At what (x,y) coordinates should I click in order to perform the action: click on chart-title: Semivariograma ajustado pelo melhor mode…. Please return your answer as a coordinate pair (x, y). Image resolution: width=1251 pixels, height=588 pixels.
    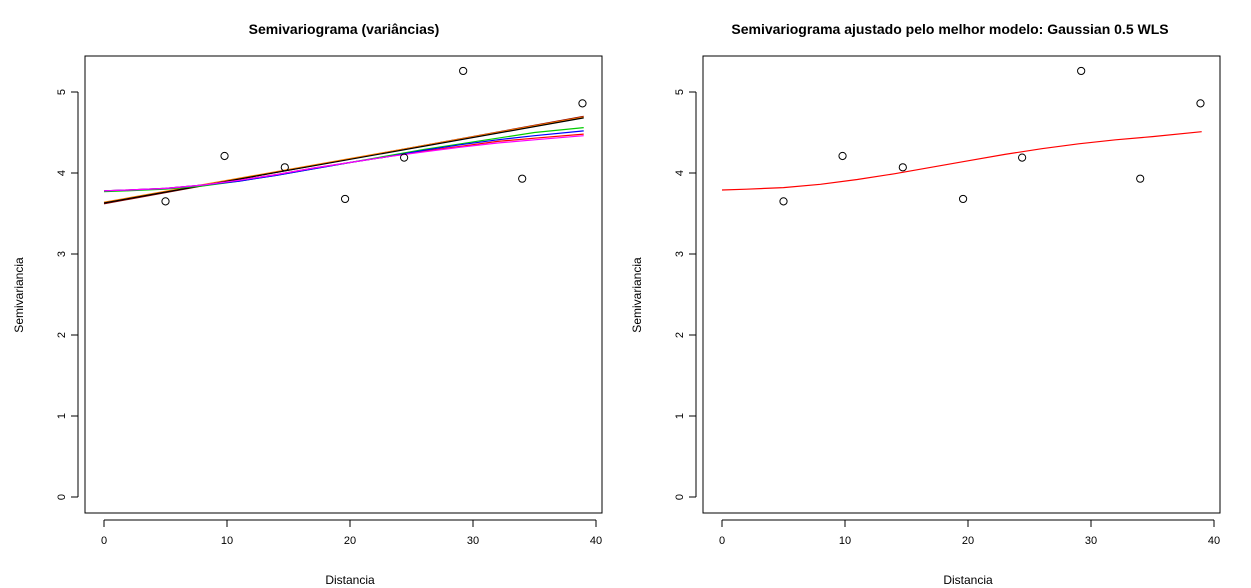
    Looking at the image, I should click on (949, 29).